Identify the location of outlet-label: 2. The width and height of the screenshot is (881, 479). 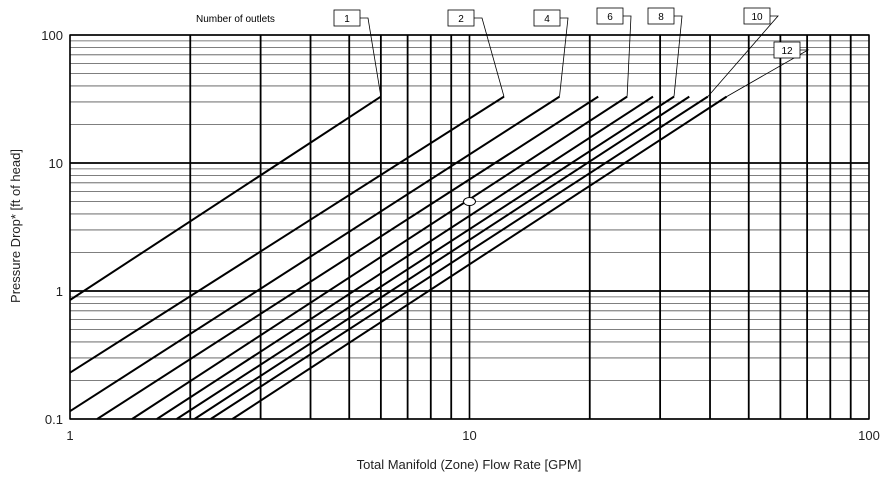
(461, 19).